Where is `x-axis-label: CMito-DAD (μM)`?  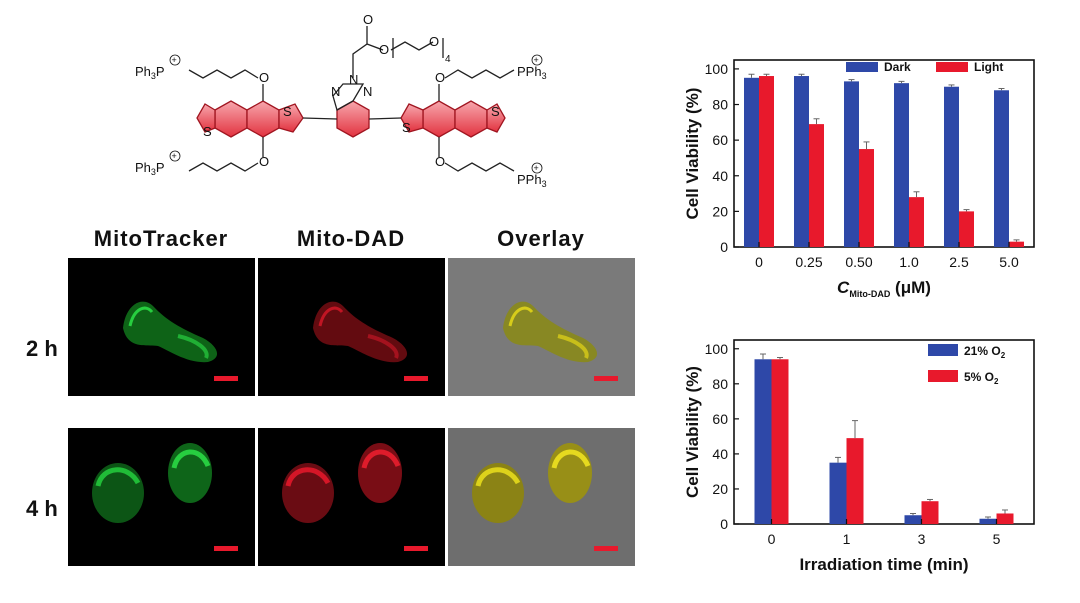
x-axis-label: CMito-DAD (μM) is located at coordinates (884, 288).